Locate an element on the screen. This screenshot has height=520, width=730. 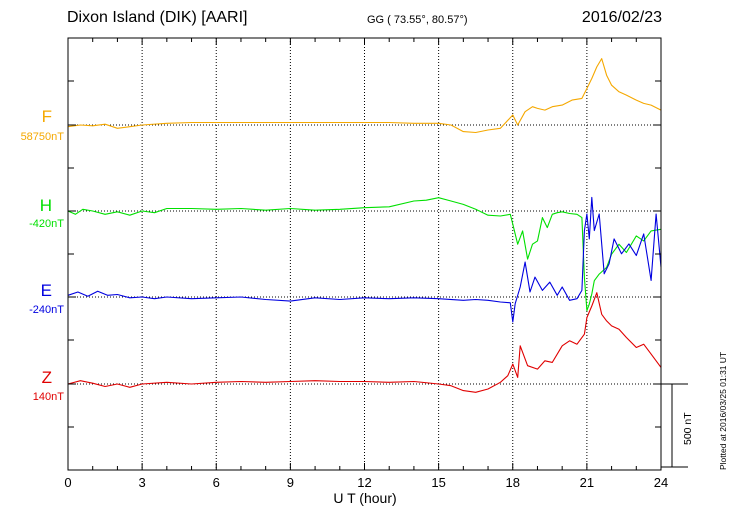
x-tick-label: 6 is located at coordinates (216, 482).